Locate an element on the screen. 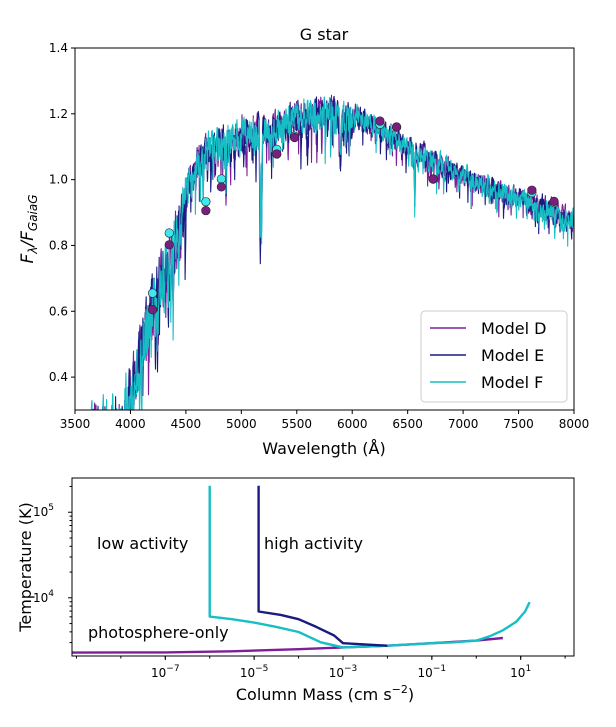 This screenshot has width=616, height=727. temperature-series-high-activity is located at coordinates (322, 566).